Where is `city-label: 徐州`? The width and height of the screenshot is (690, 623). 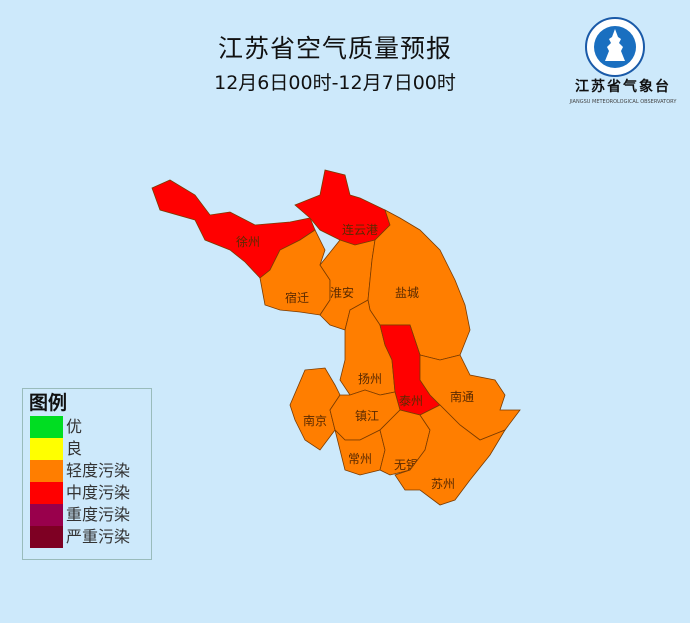
city-label: 徐州 is located at coordinates (248, 241).